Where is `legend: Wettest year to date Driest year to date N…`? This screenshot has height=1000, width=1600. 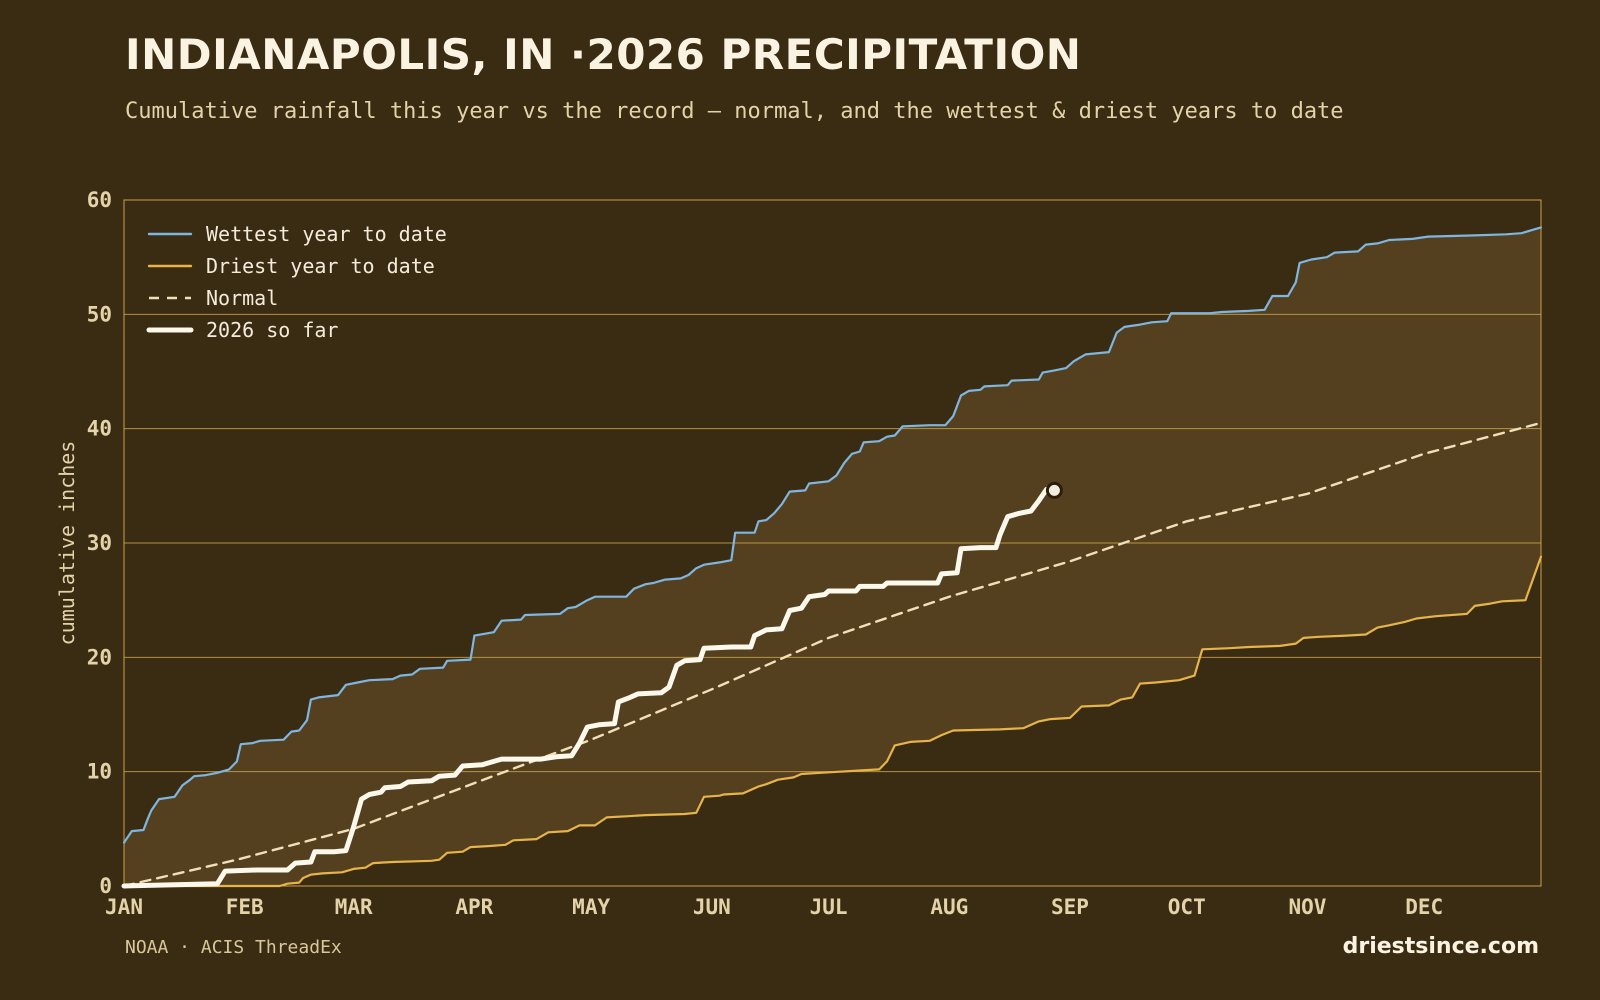
legend: Wettest year to date Driest year to date N… is located at coordinates (296, 282).